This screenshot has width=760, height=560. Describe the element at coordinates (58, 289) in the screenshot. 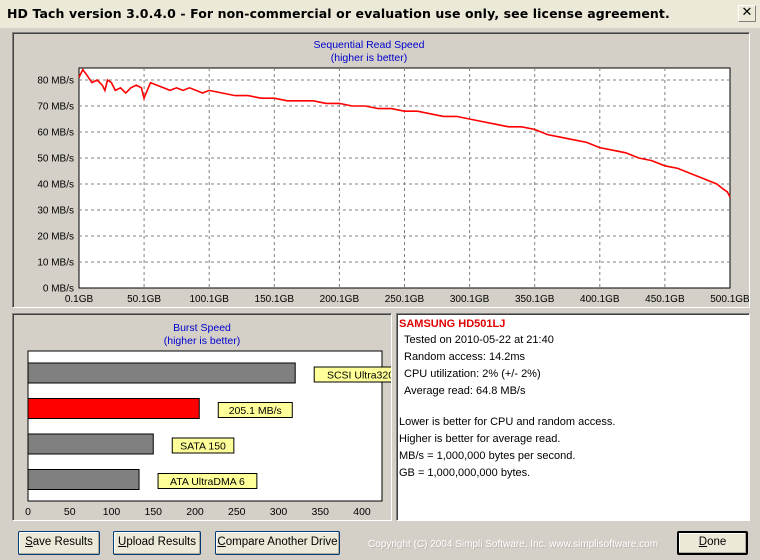

I see `read-y-tick-label: 0 MB/s` at that location.